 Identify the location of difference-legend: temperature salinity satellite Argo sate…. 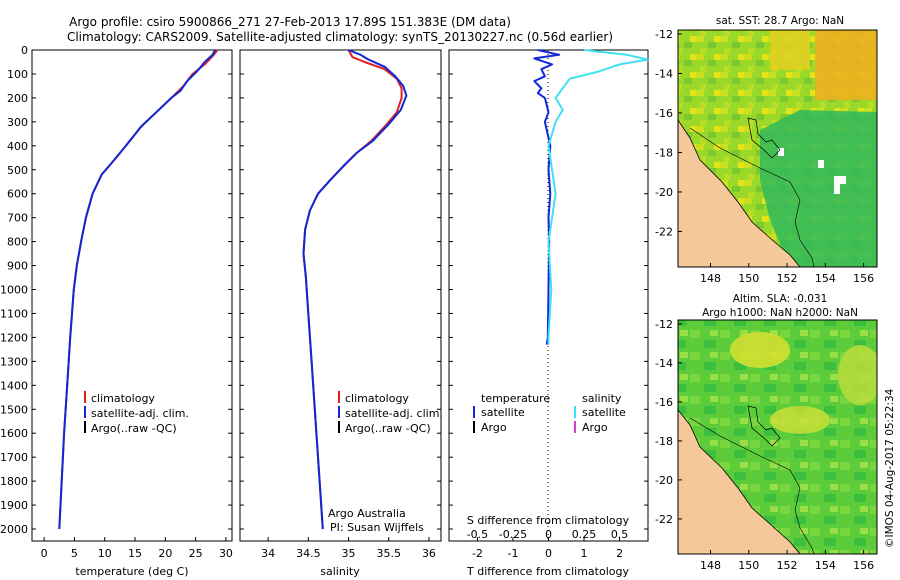
(549, 413).